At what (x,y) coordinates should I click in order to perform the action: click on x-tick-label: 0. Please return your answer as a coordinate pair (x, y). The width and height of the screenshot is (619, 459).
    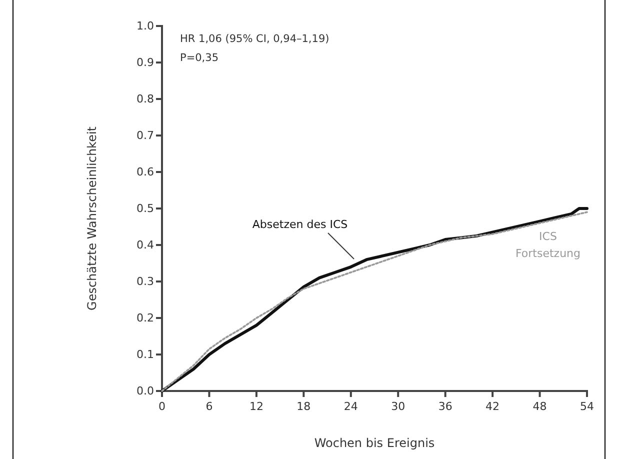
    Looking at the image, I should click on (162, 406).